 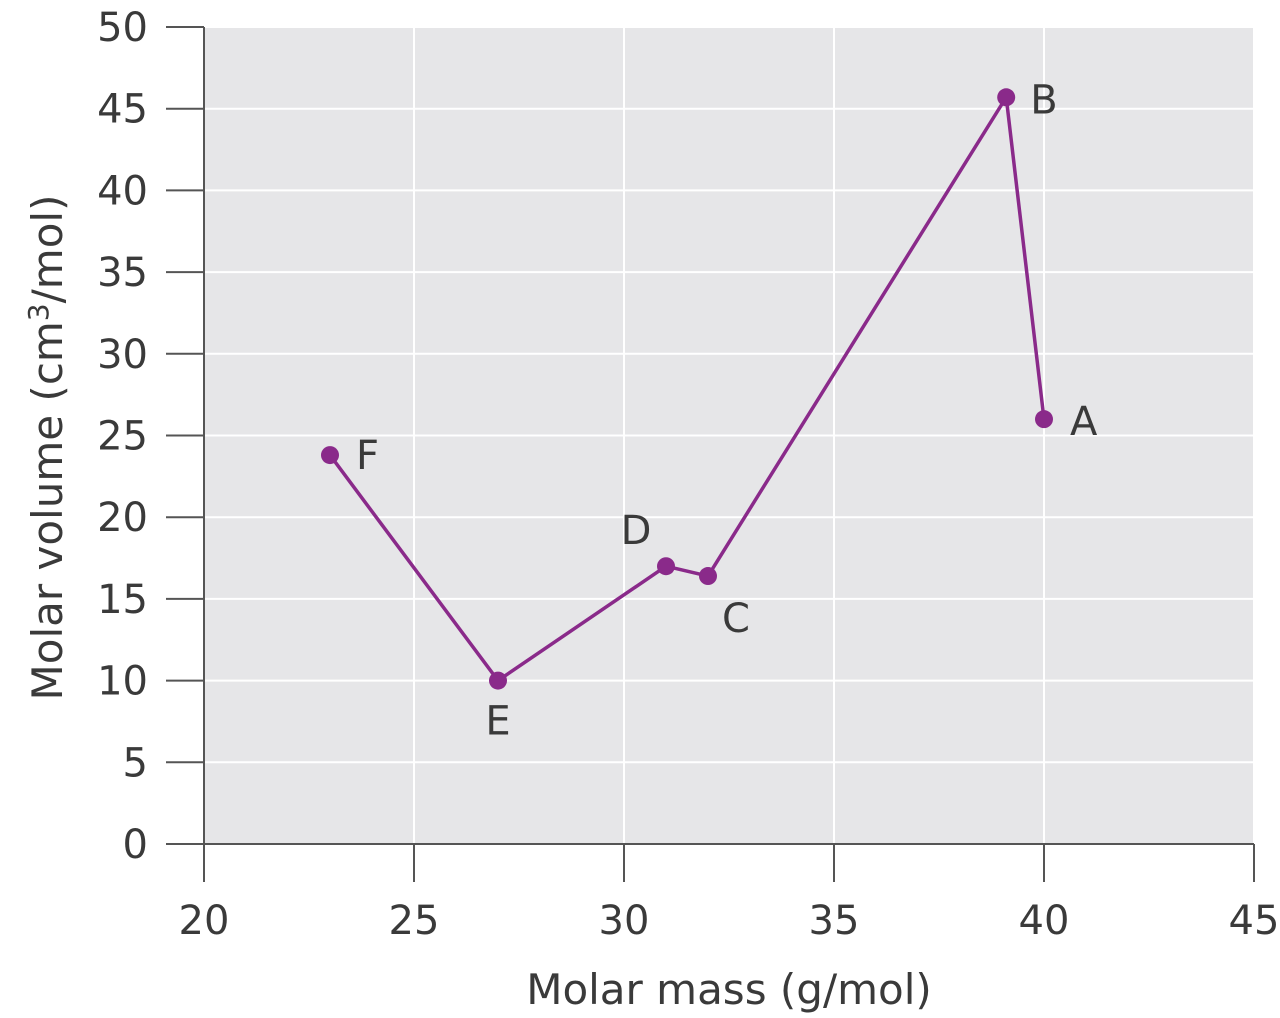 What do you see at coordinates (135, 845) in the screenshot?
I see `y-tick-label: 0` at bounding box center [135, 845].